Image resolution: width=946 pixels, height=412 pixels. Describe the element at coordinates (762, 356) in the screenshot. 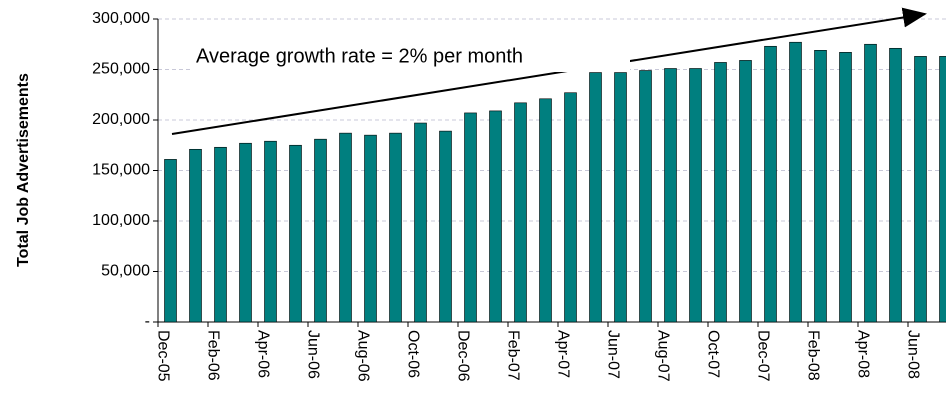

I see `x-tick-label: Dec-07` at that location.